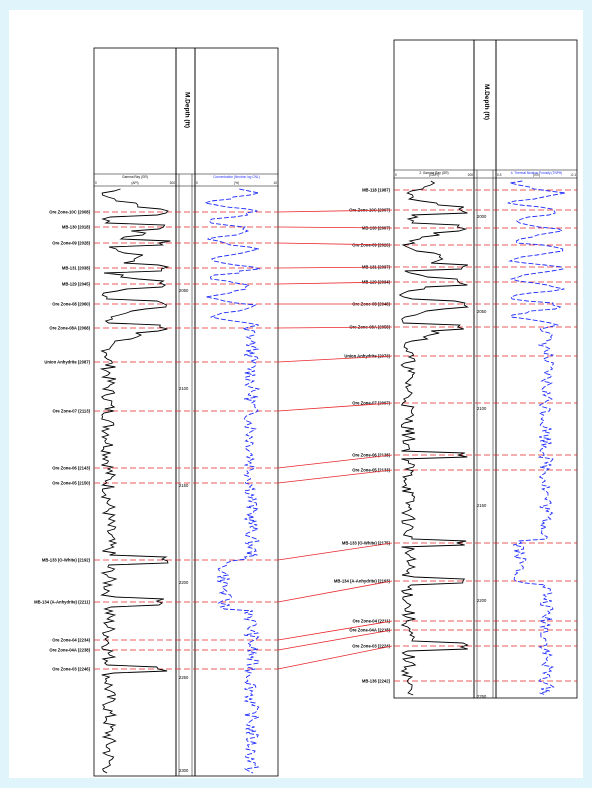 This screenshot has height=788, width=592. Describe the element at coordinates (134, 183) in the screenshot. I see `log1-gr-unit: (API)` at that location.